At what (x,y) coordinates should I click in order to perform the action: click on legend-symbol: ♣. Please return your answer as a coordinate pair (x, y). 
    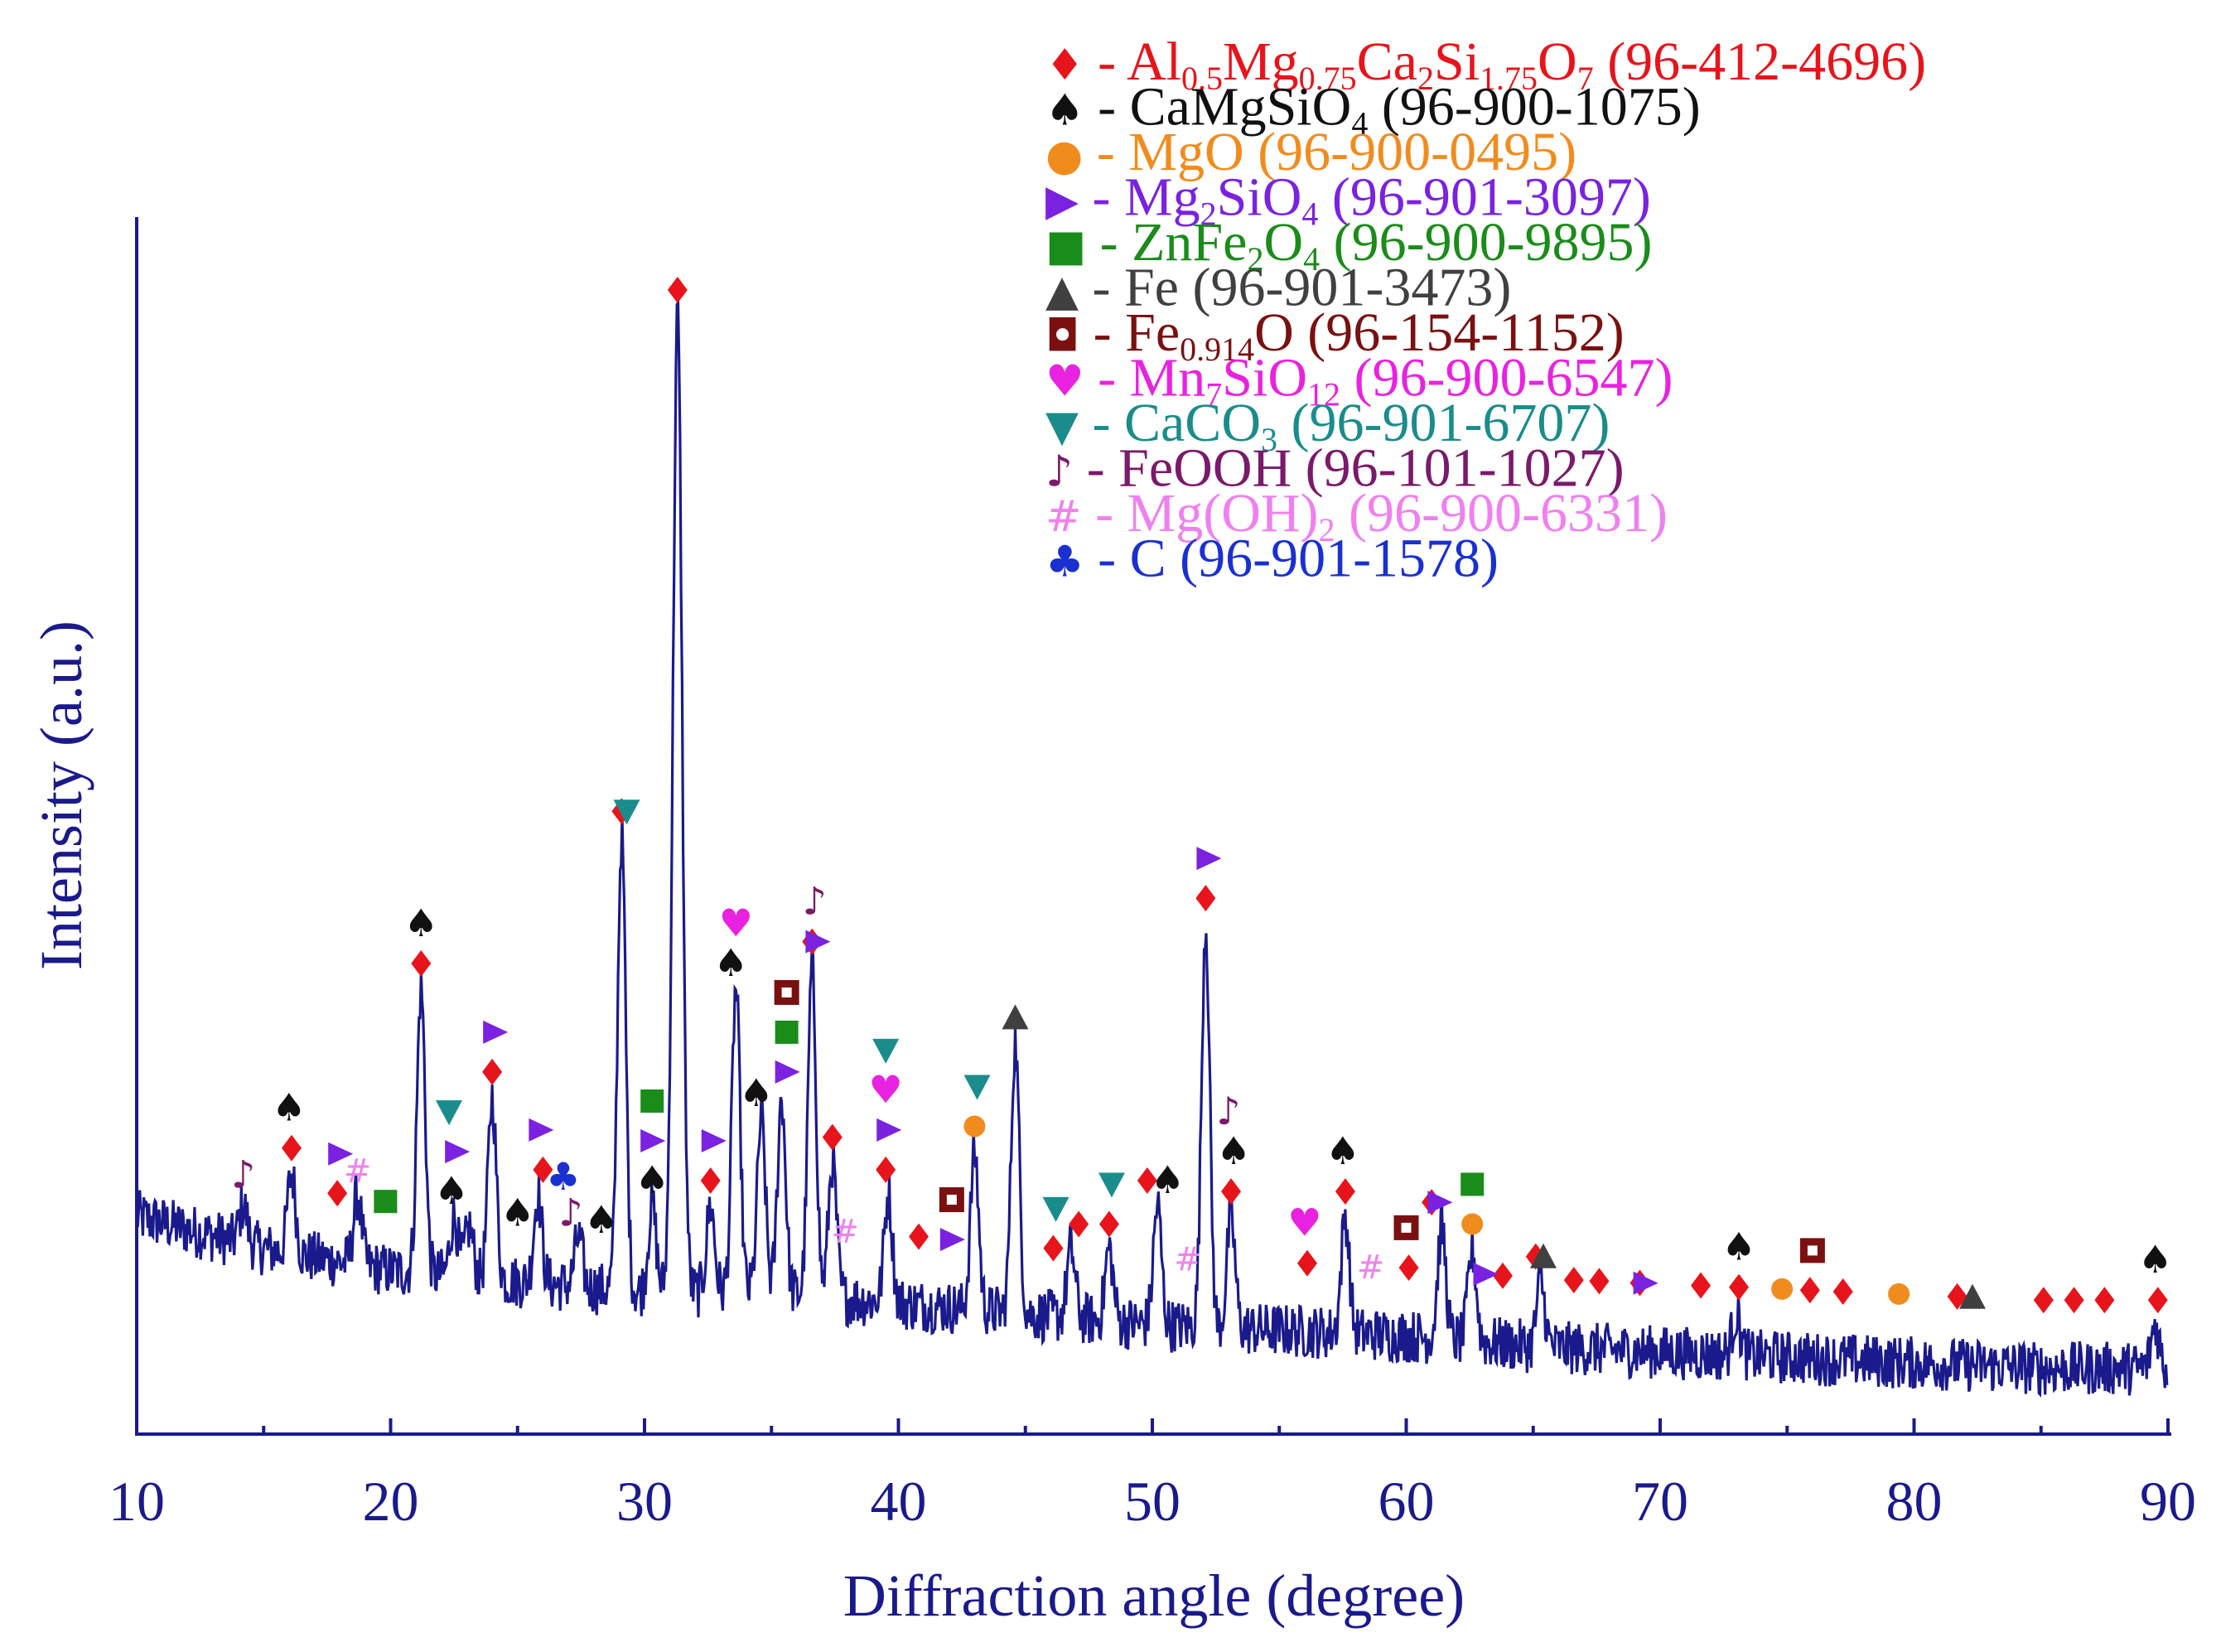
    Looking at the image, I should click on (1064, 562).